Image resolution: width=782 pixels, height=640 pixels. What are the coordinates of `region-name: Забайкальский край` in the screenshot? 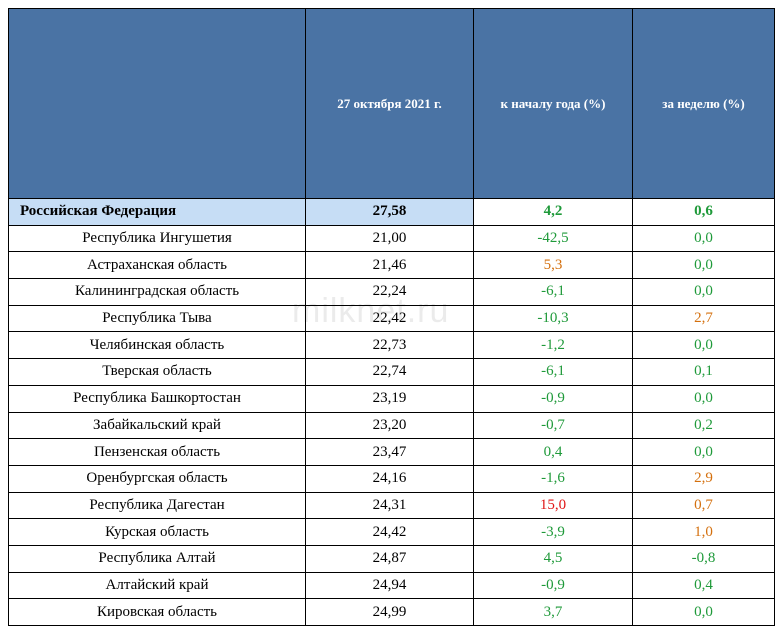 It's located at (157, 425).